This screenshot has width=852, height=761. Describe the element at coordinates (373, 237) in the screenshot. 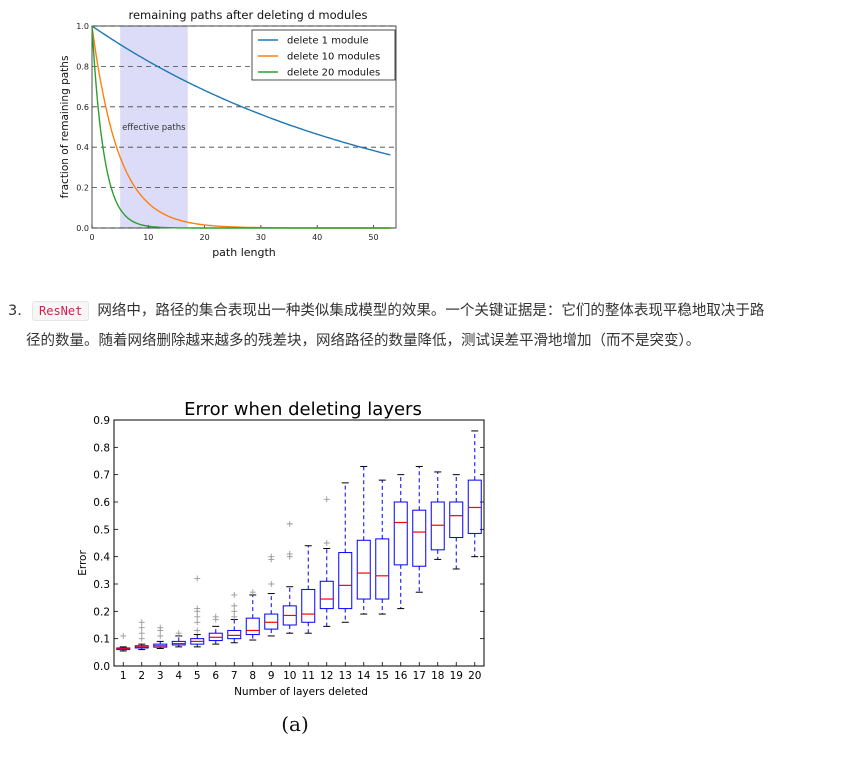

I see `x-tick-label: 50` at that location.